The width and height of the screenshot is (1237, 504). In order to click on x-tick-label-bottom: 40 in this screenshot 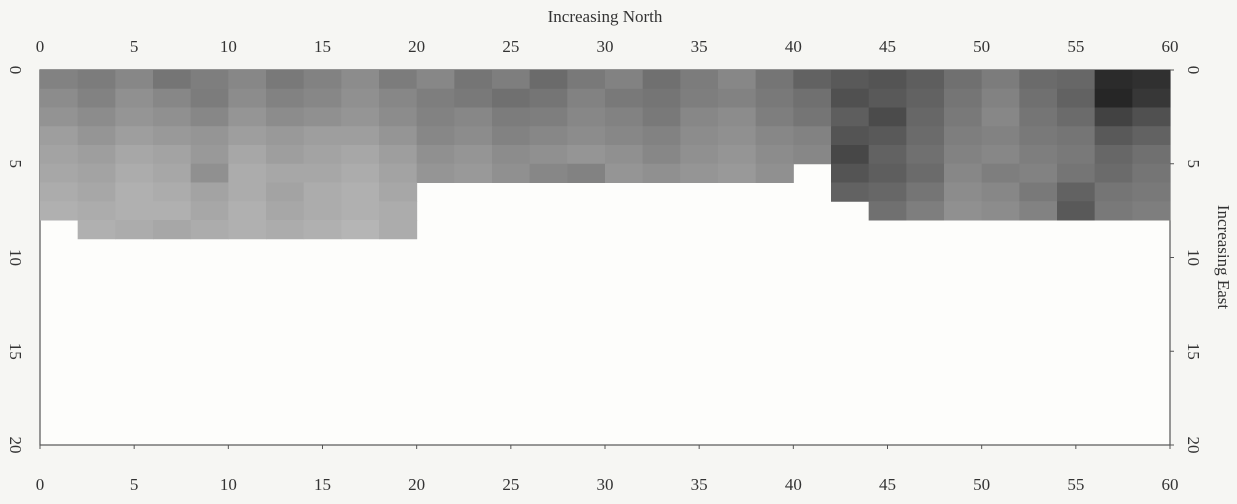, I will do `click(793, 484)`.